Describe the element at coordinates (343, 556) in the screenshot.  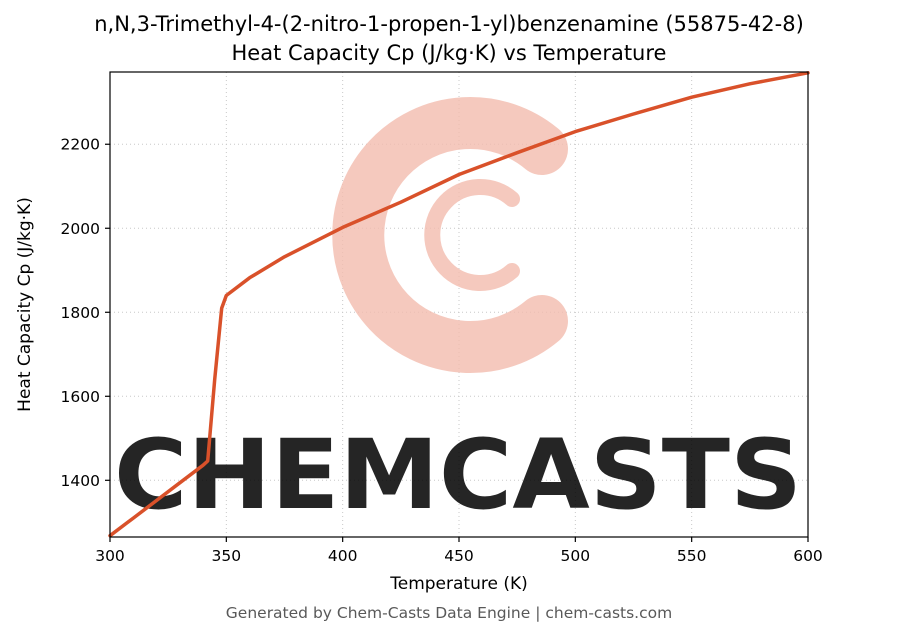
I see `x-tick-label: 400` at that location.